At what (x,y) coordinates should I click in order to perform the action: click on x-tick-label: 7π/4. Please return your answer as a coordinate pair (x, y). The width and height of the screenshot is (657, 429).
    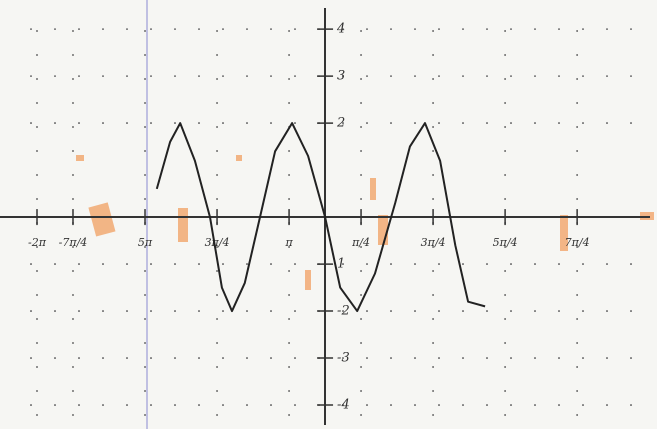
    Looking at the image, I should click on (577, 242).